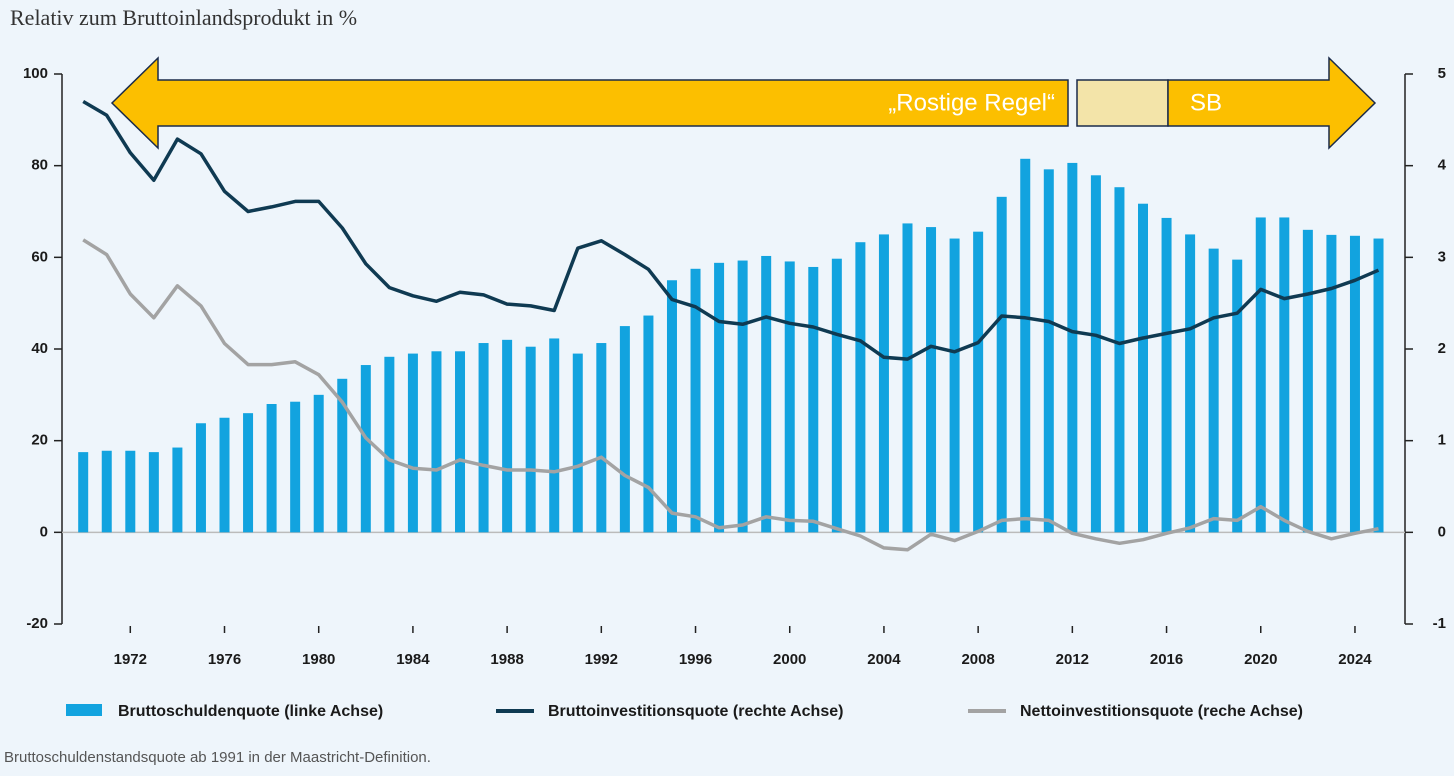 The width and height of the screenshot is (1454, 776). Describe the element at coordinates (884, 659) in the screenshot. I see `x-tick-label: 2004` at that location.